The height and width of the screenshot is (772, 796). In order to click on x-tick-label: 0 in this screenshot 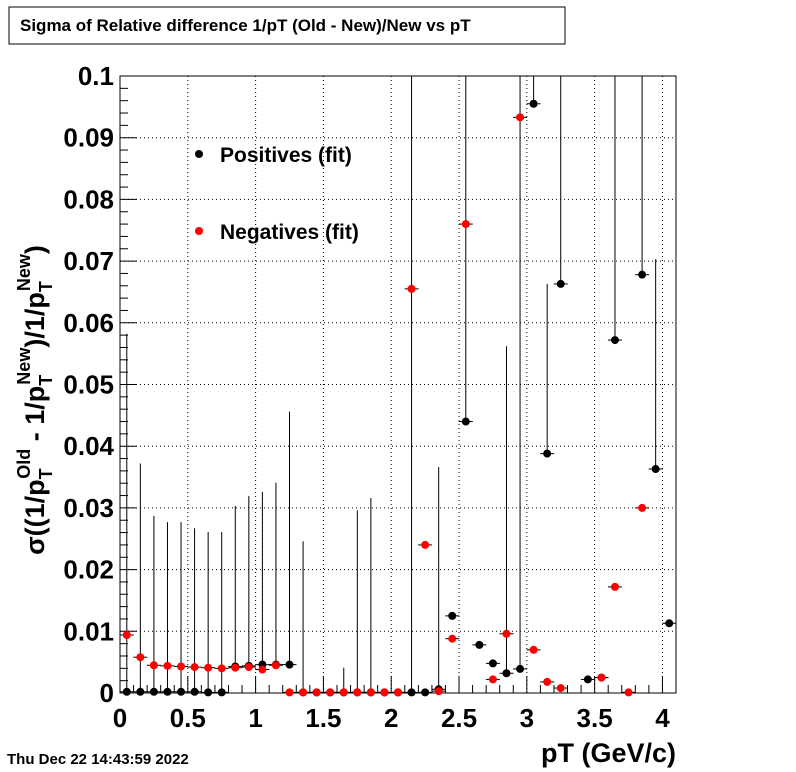, I will do `click(120, 718)`.